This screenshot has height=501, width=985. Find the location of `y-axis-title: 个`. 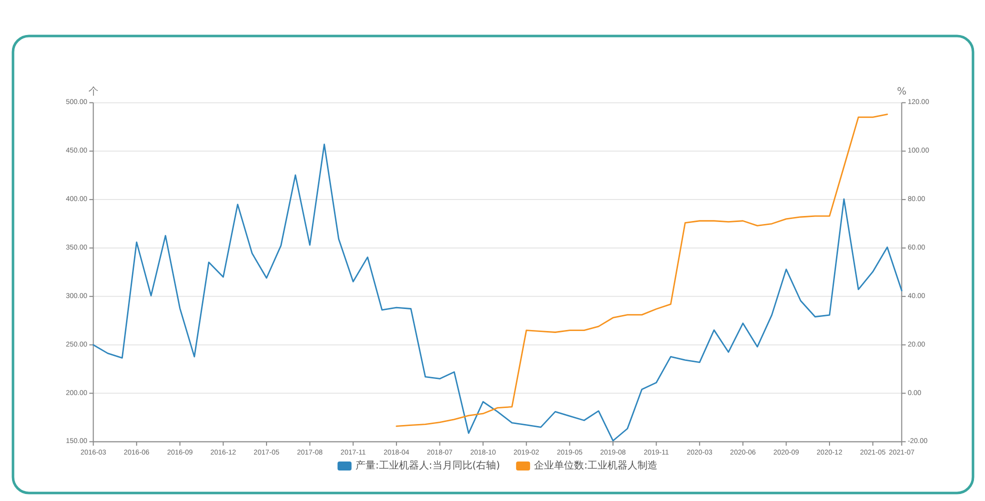

y-axis-title: 个 is located at coordinates (93, 92).